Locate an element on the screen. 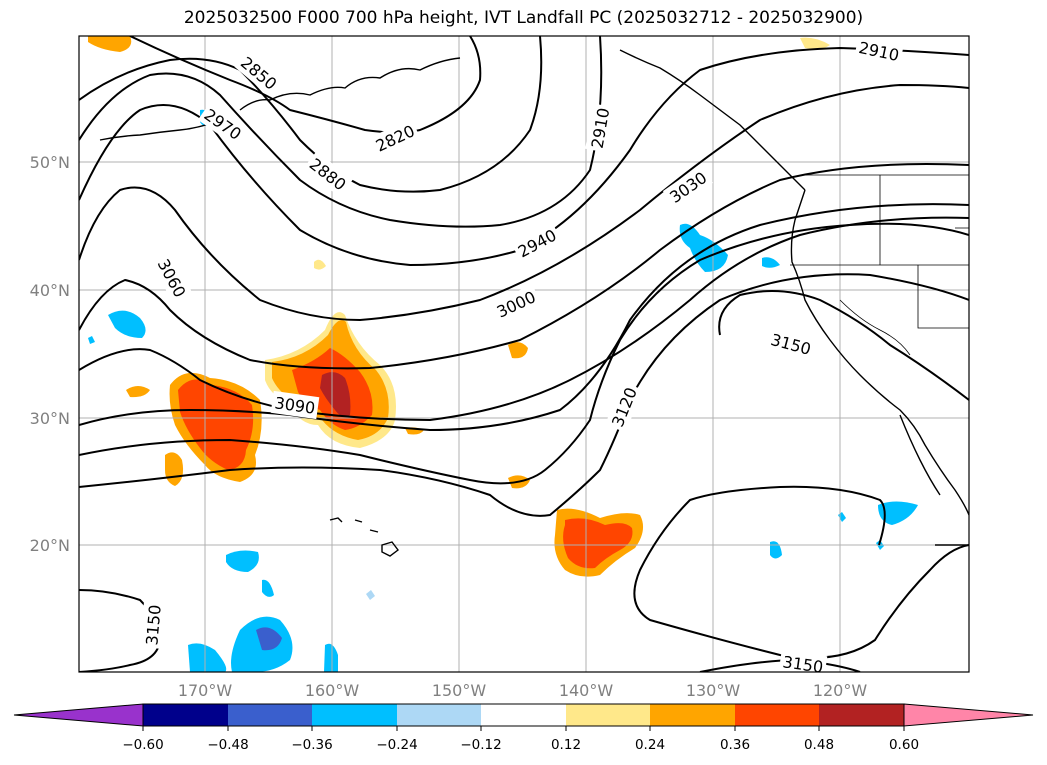  lat-label-50n: 50°N is located at coordinates (50, 162).